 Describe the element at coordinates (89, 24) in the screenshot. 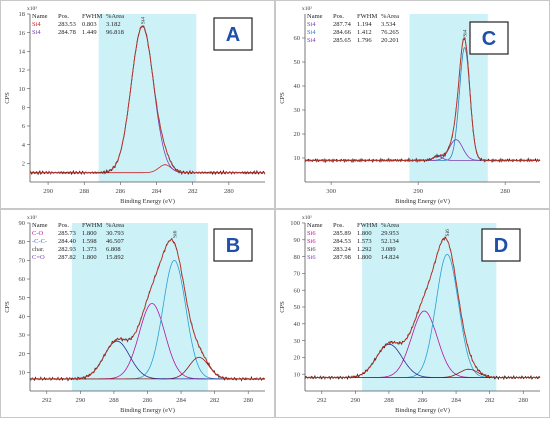

I see `table-cell: 0.803` at that location.